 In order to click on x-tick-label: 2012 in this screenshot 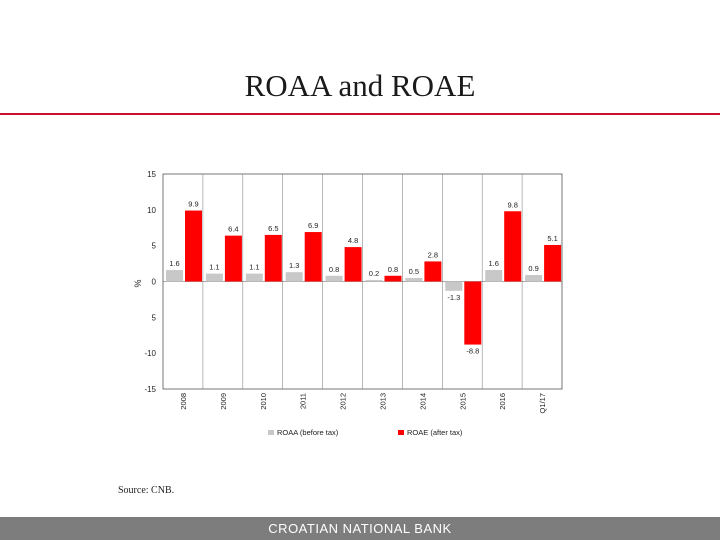, I will do `click(343, 401)`.